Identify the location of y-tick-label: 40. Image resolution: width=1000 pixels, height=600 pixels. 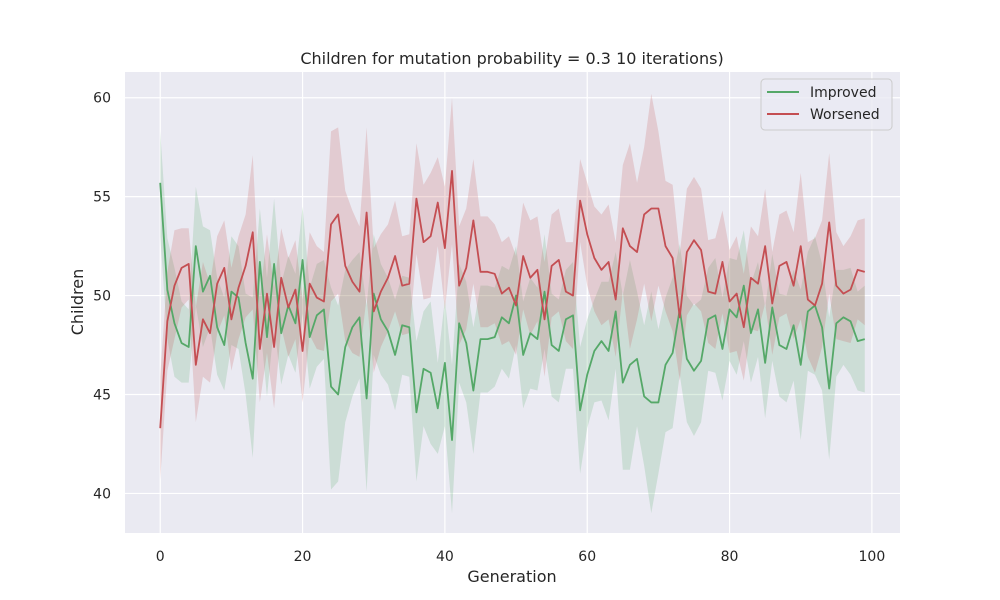
(102, 494).